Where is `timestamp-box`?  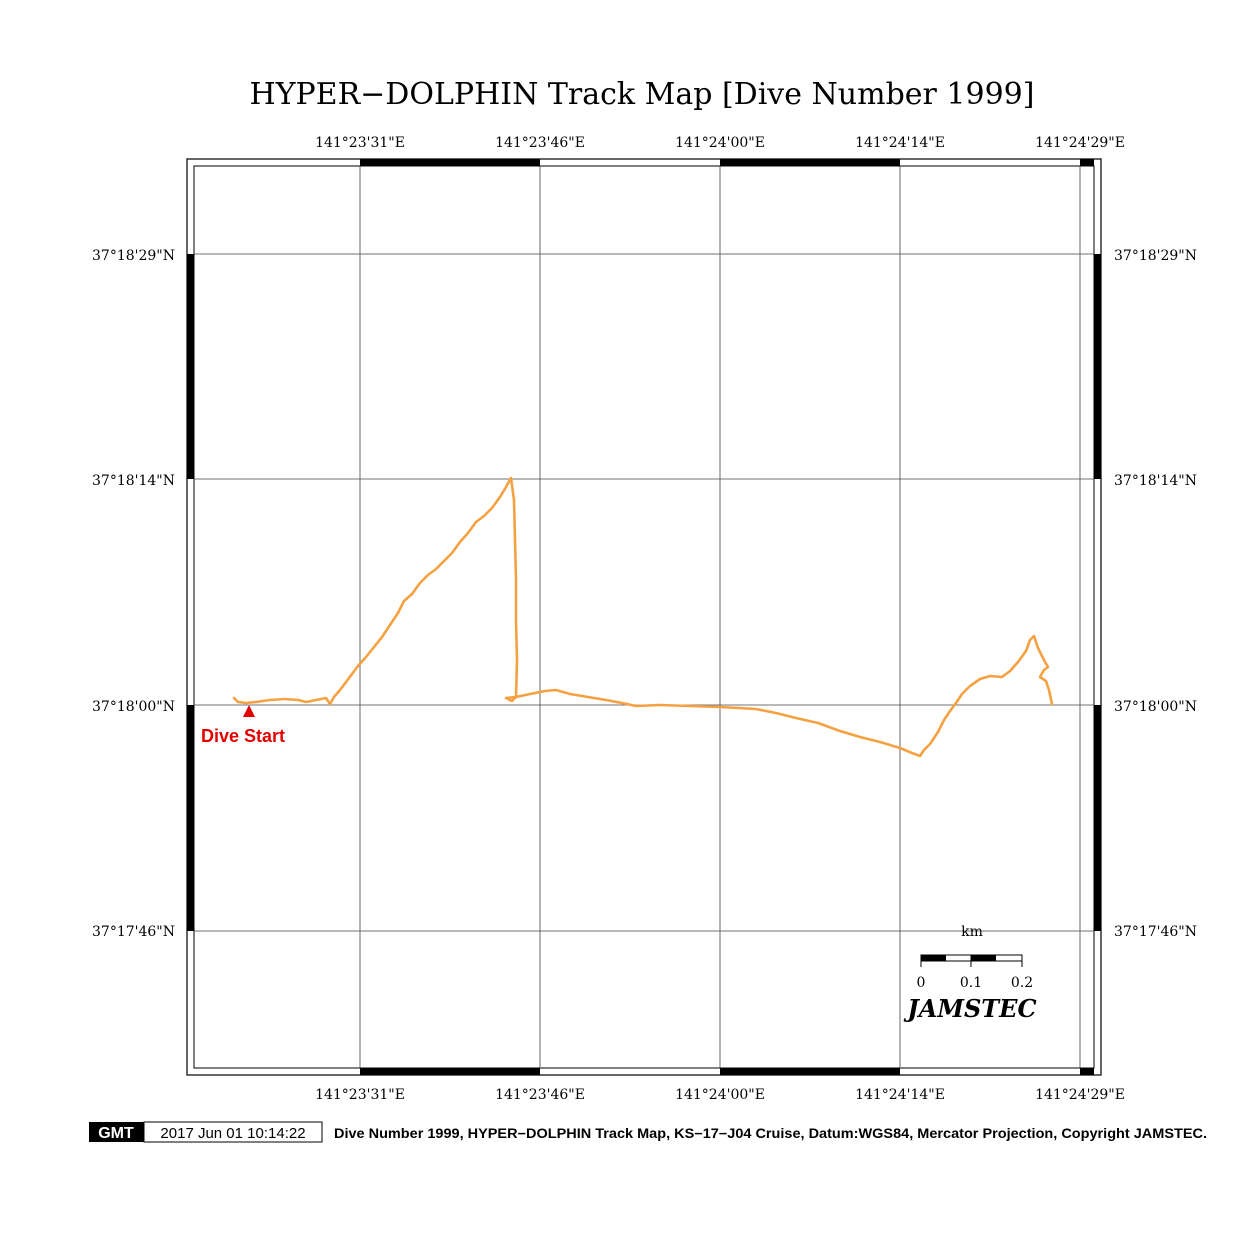 timestamp-box is located at coordinates (233, 1132).